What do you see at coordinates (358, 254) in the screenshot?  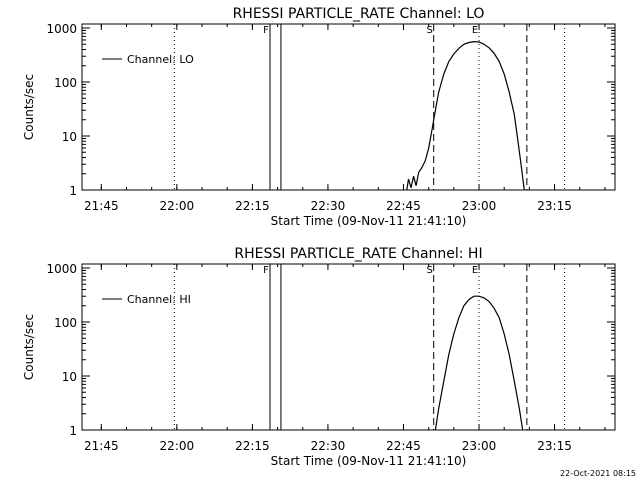 I see `chart-title: RHESSI PARTICLE_RATE Channel: HI` at bounding box center [358, 254].